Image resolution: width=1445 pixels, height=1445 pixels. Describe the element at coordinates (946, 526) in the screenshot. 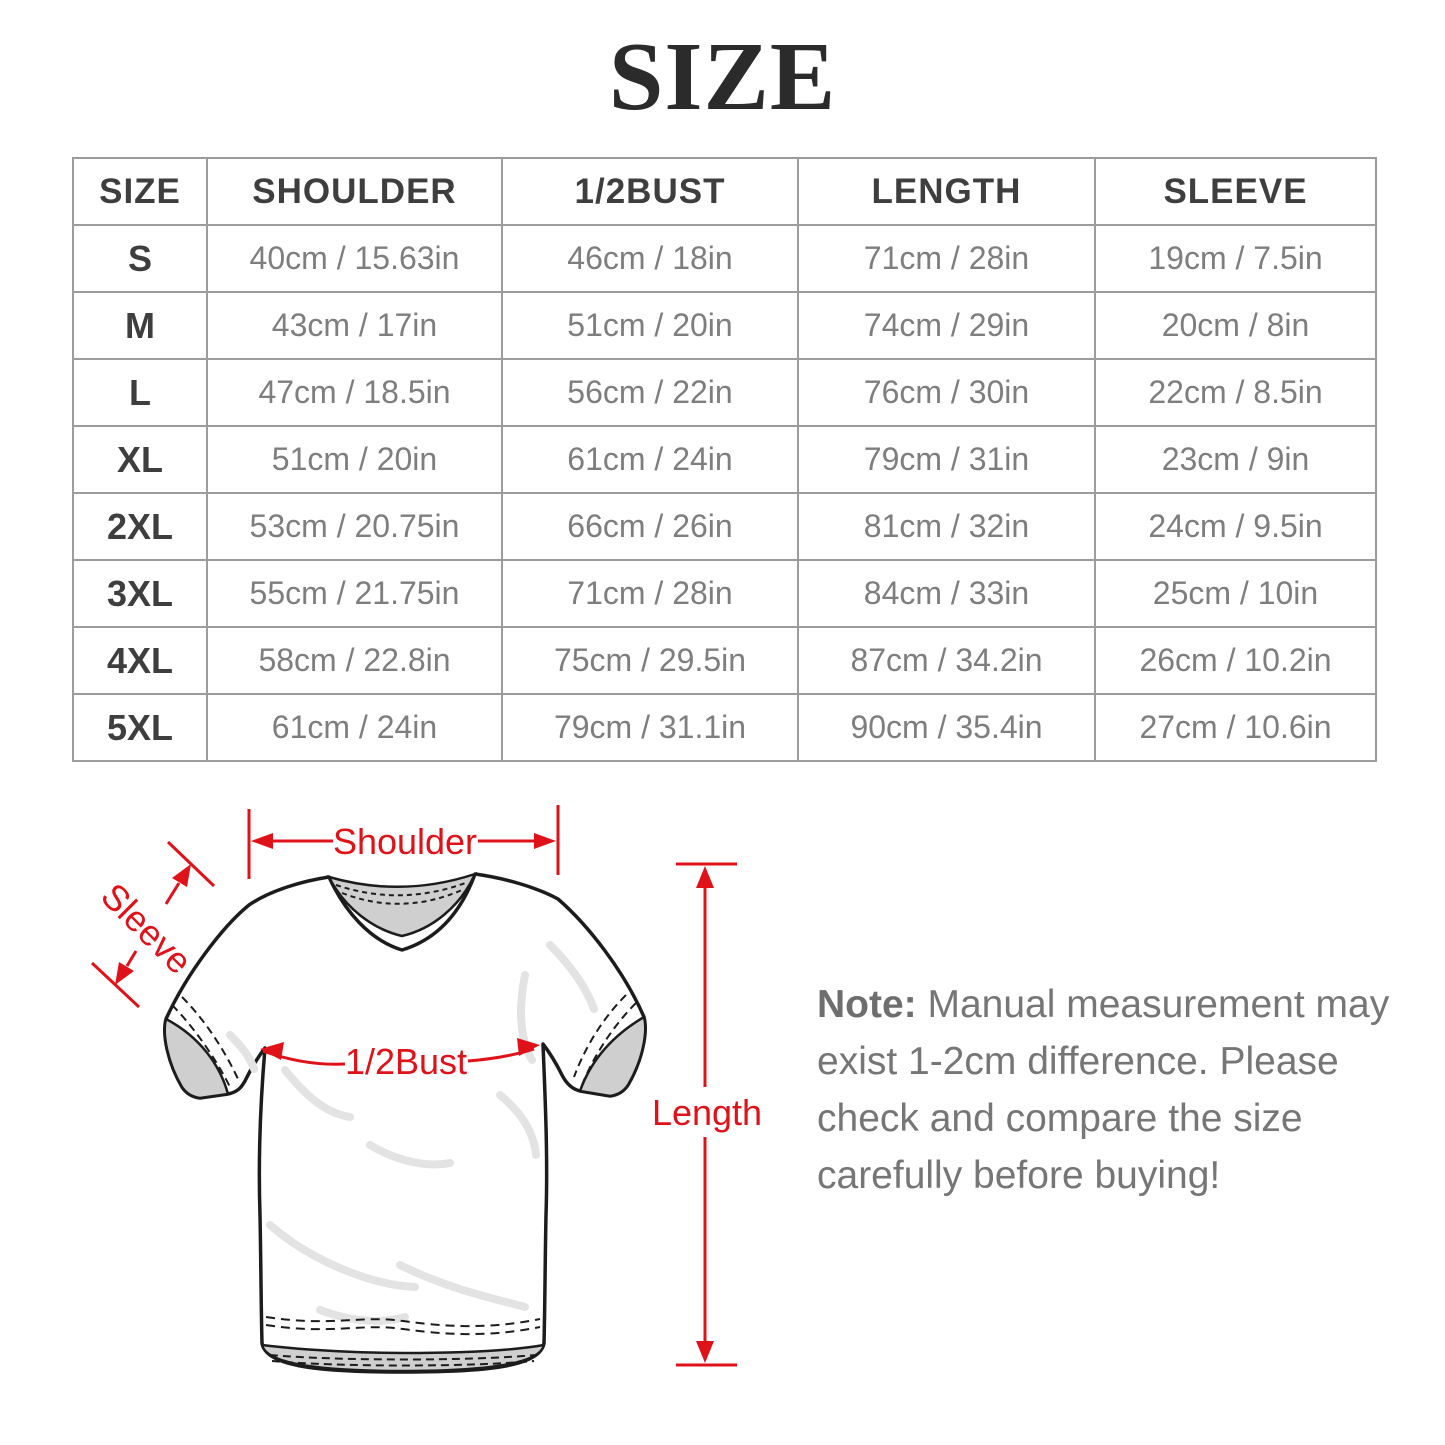

I see `length-cell: 81cm / 32in` at that location.